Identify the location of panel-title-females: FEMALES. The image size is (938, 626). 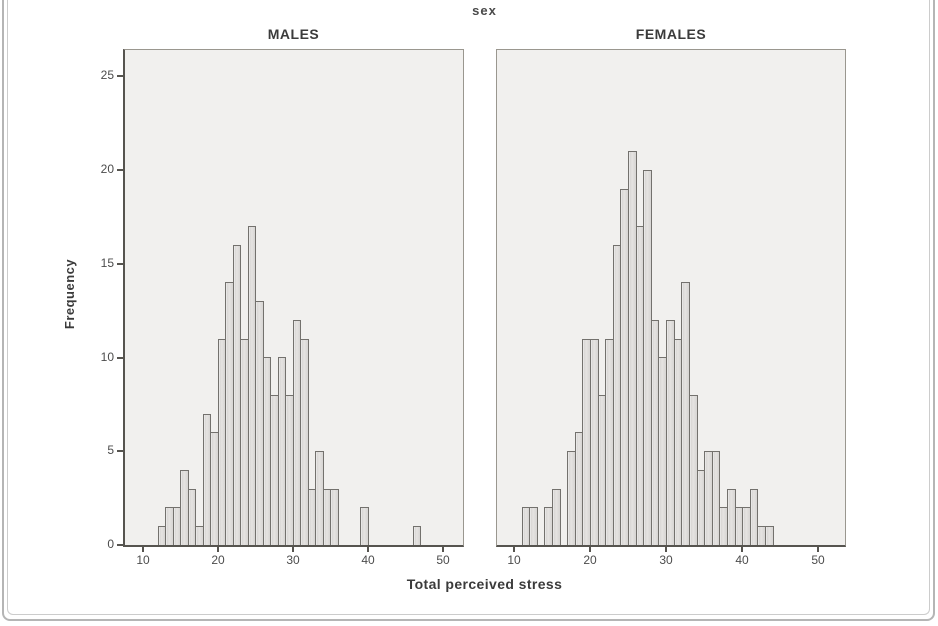
(671, 34).